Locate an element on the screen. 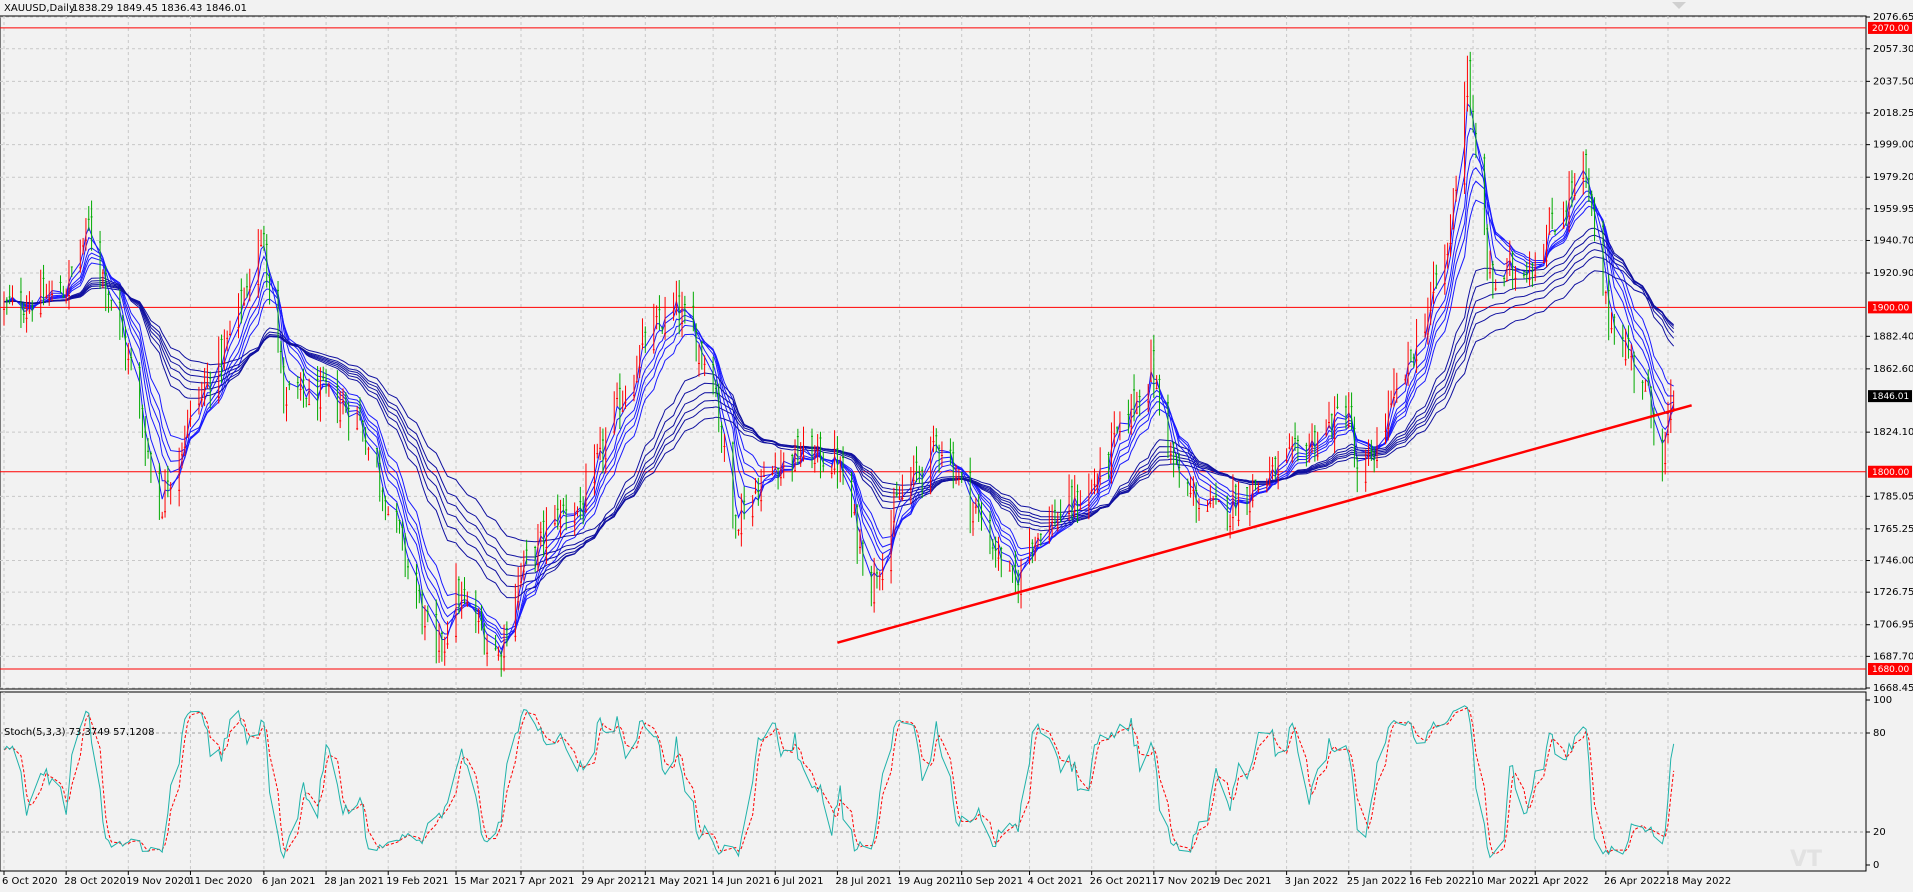  chart-symbol: XAUUSD,Daily is located at coordinates (39, 8).